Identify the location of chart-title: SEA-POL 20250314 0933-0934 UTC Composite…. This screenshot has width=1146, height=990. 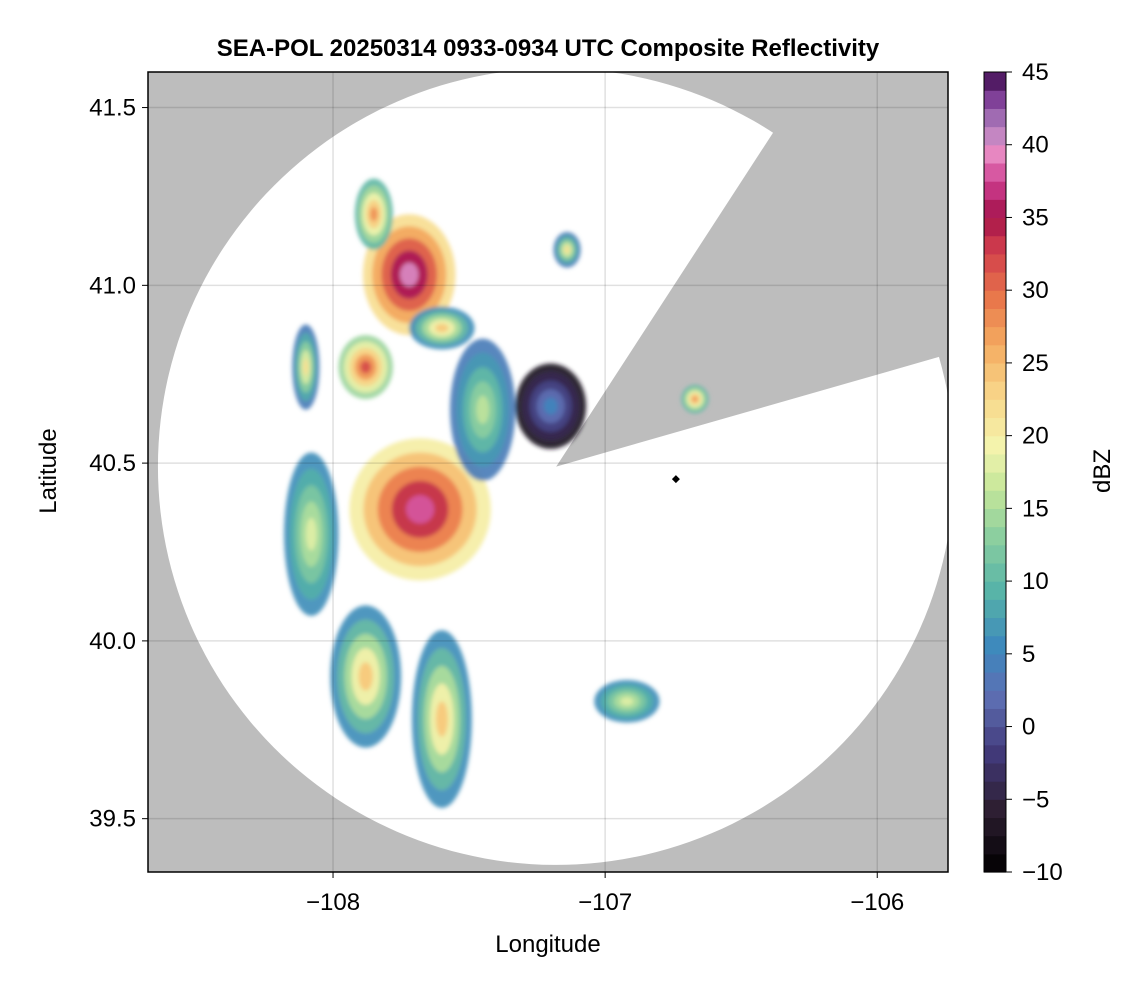
(548, 48).